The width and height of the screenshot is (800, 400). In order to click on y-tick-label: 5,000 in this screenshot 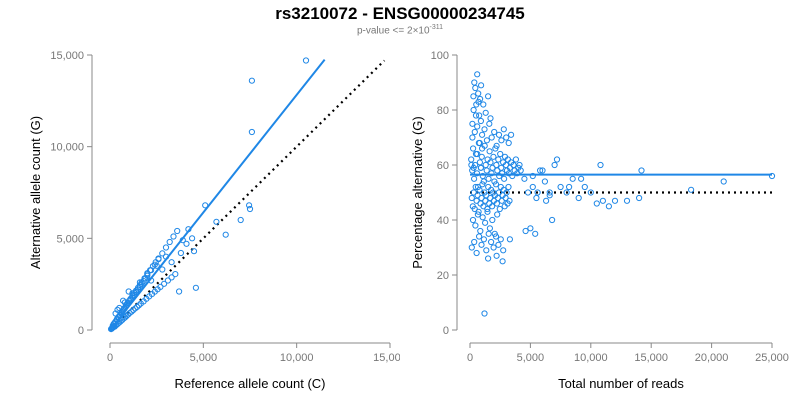, I will do `click(70, 239)`.